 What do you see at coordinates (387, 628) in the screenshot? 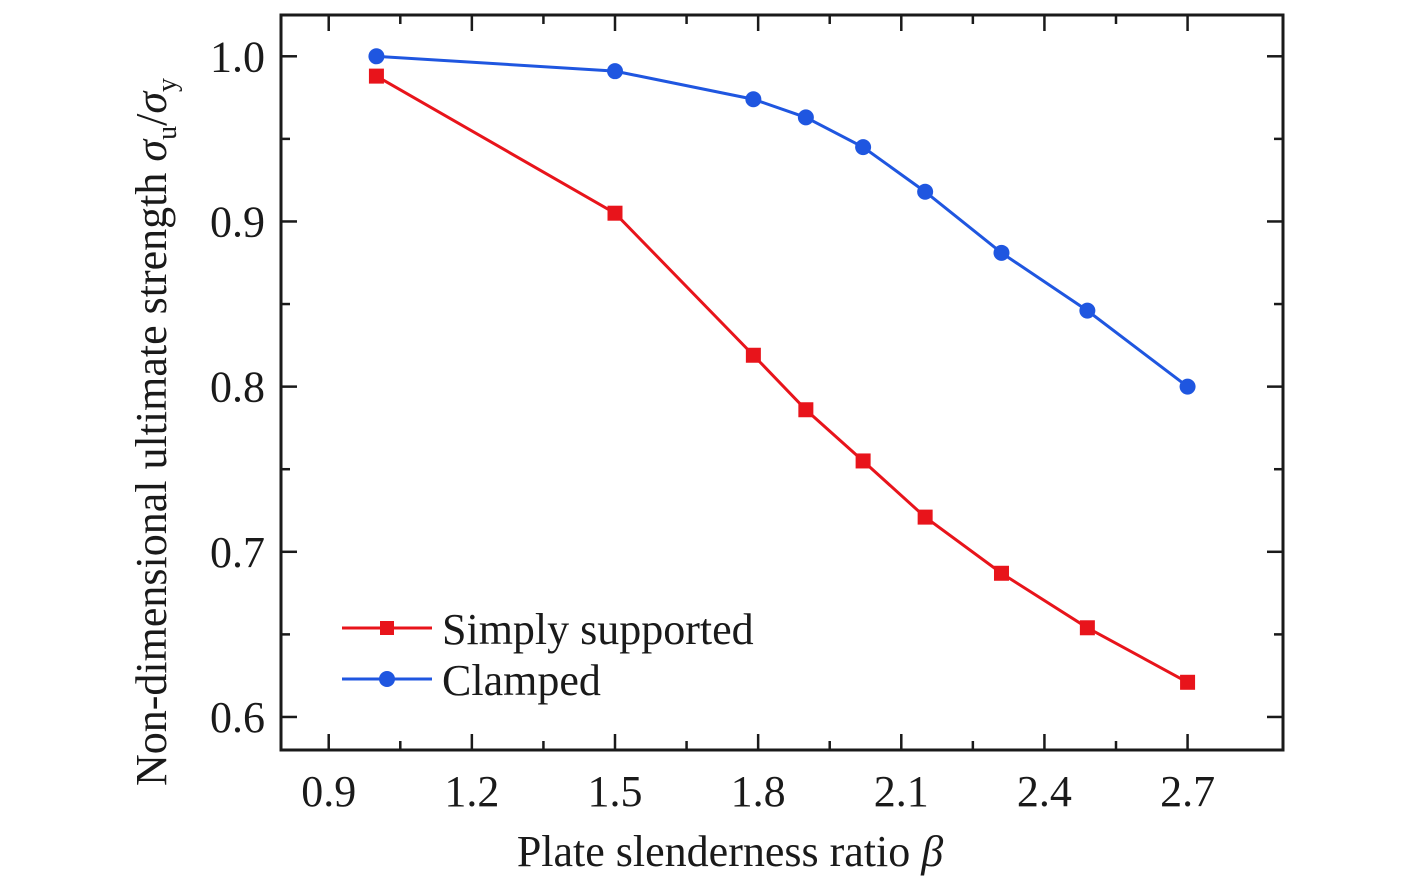
I see `legend-marker-square` at bounding box center [387, 628].